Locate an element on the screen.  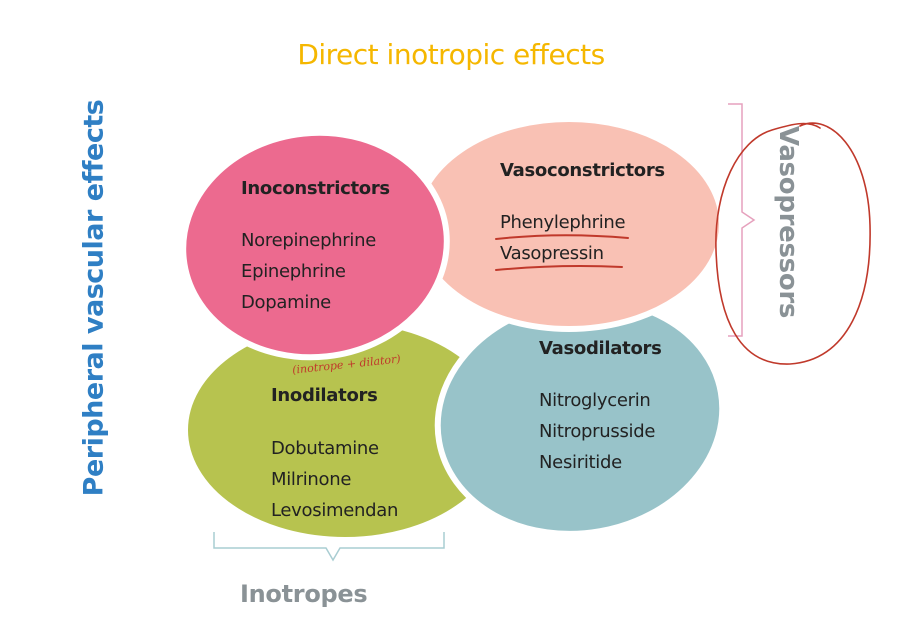
vasopressors-circle-annotation is located at coordinates (793, 243).